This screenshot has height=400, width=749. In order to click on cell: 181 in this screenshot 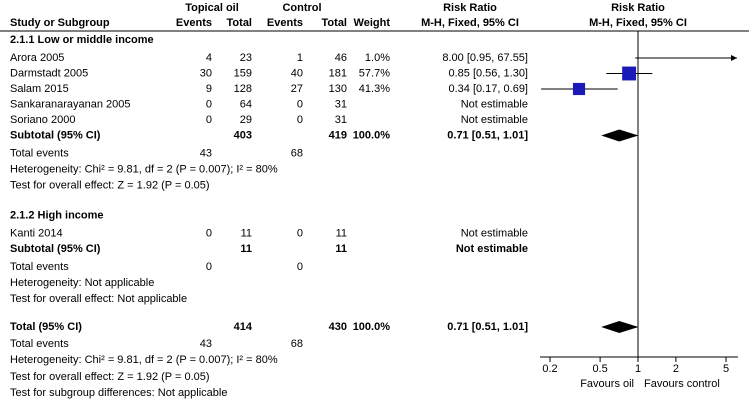, I will do `click(338, 73)`.